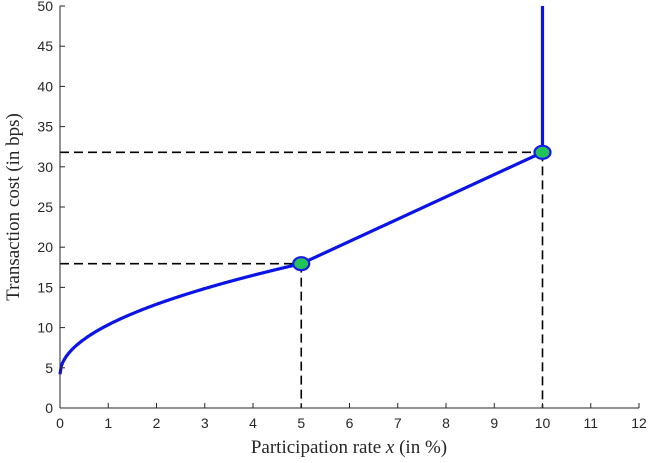 This screenshot has width=653, height=463. Describe the element at coordinates (45, 7) in the screenshot. I see `y-tick-label: 50` at that location.